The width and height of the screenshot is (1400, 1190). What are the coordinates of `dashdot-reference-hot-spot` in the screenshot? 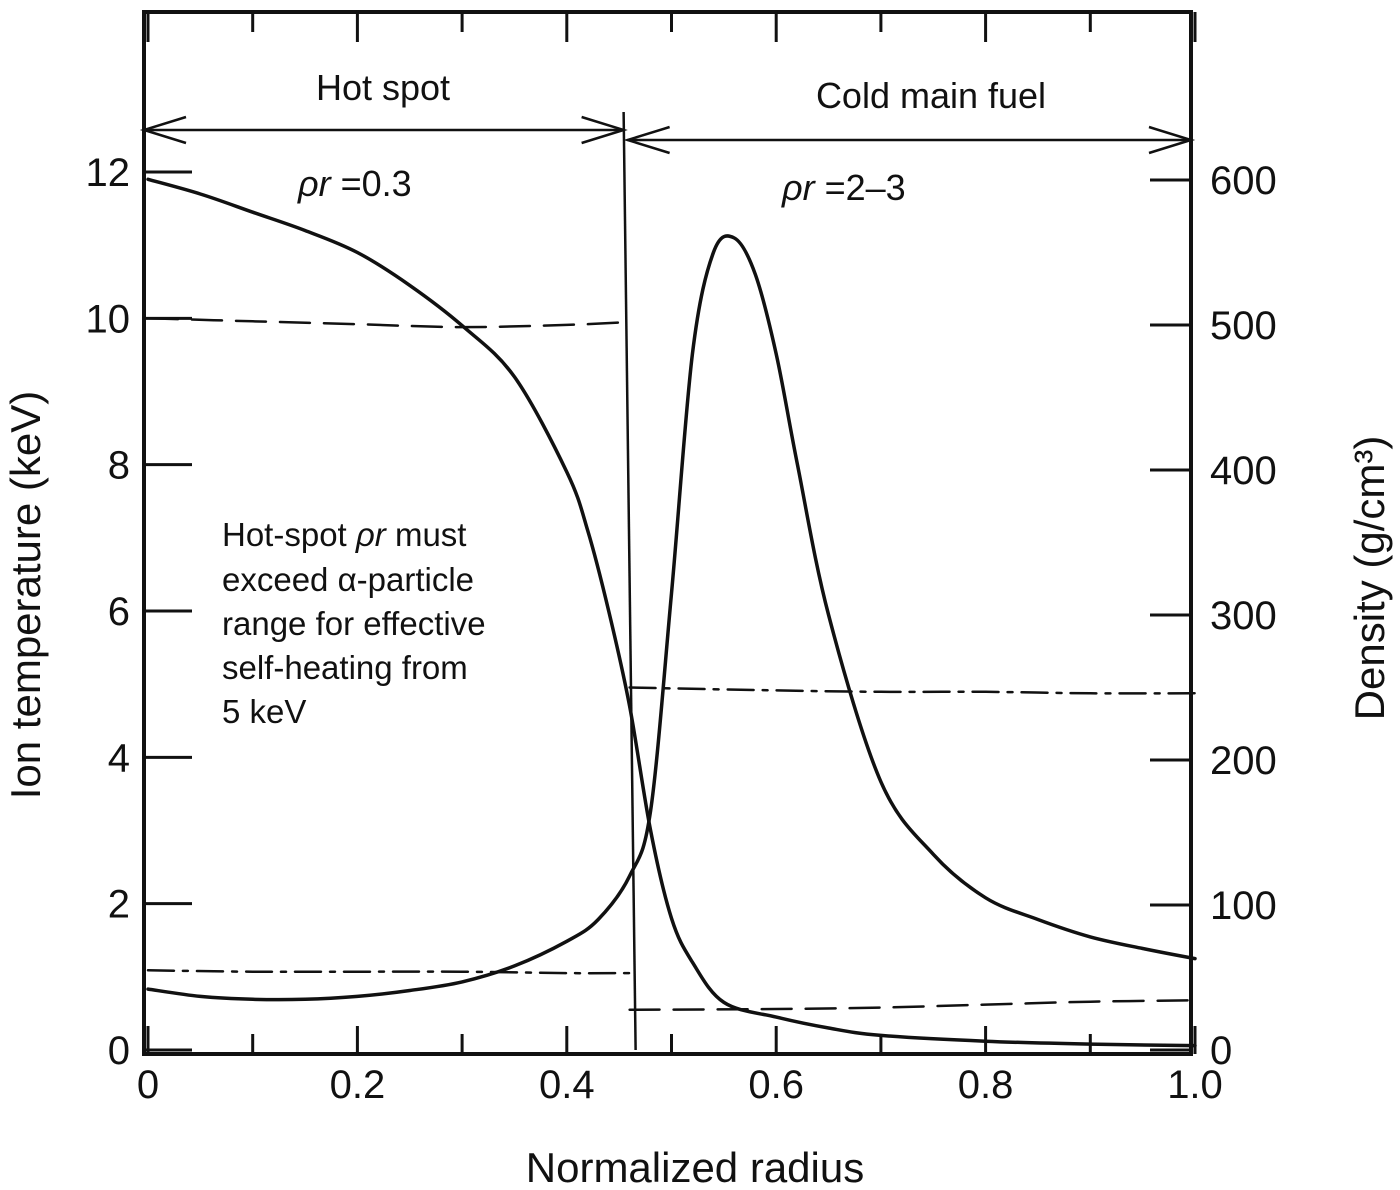 It's located at (388, 972).